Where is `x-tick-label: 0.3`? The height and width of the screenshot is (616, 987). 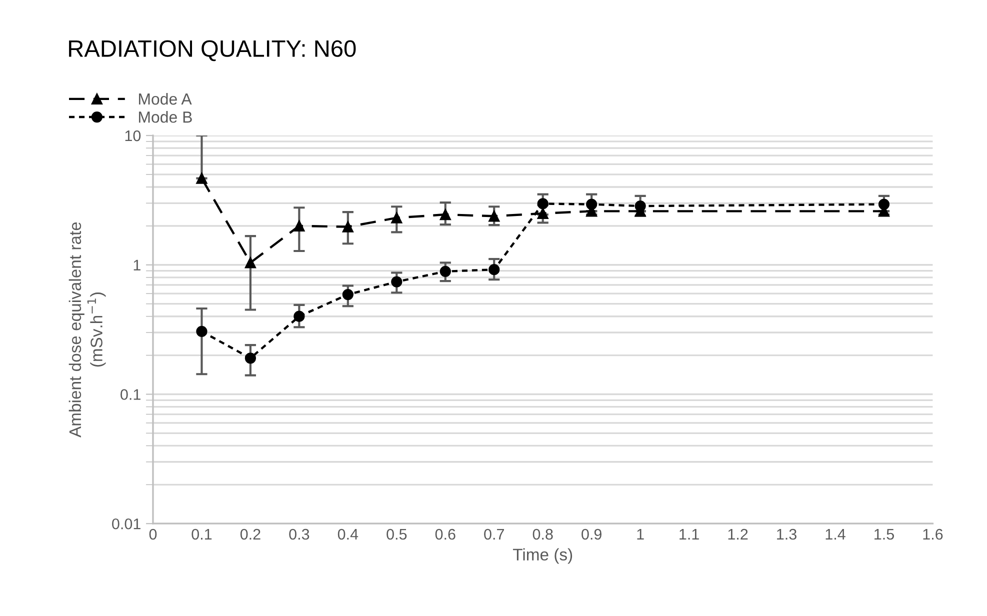 x-tick-label: 0.3 is located at coordinates (299, 534).